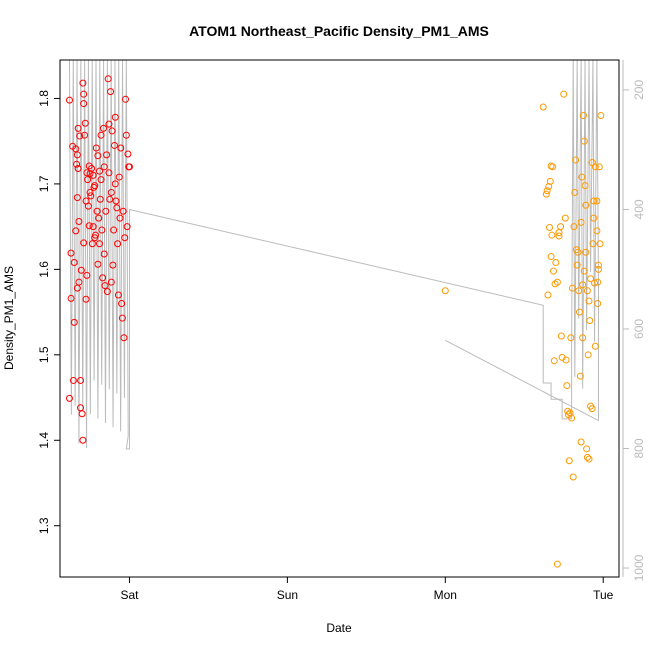  Describe the element at coordinates (44, 440) in the screenshot. I see `y-tick-label: 1.4` at that location.